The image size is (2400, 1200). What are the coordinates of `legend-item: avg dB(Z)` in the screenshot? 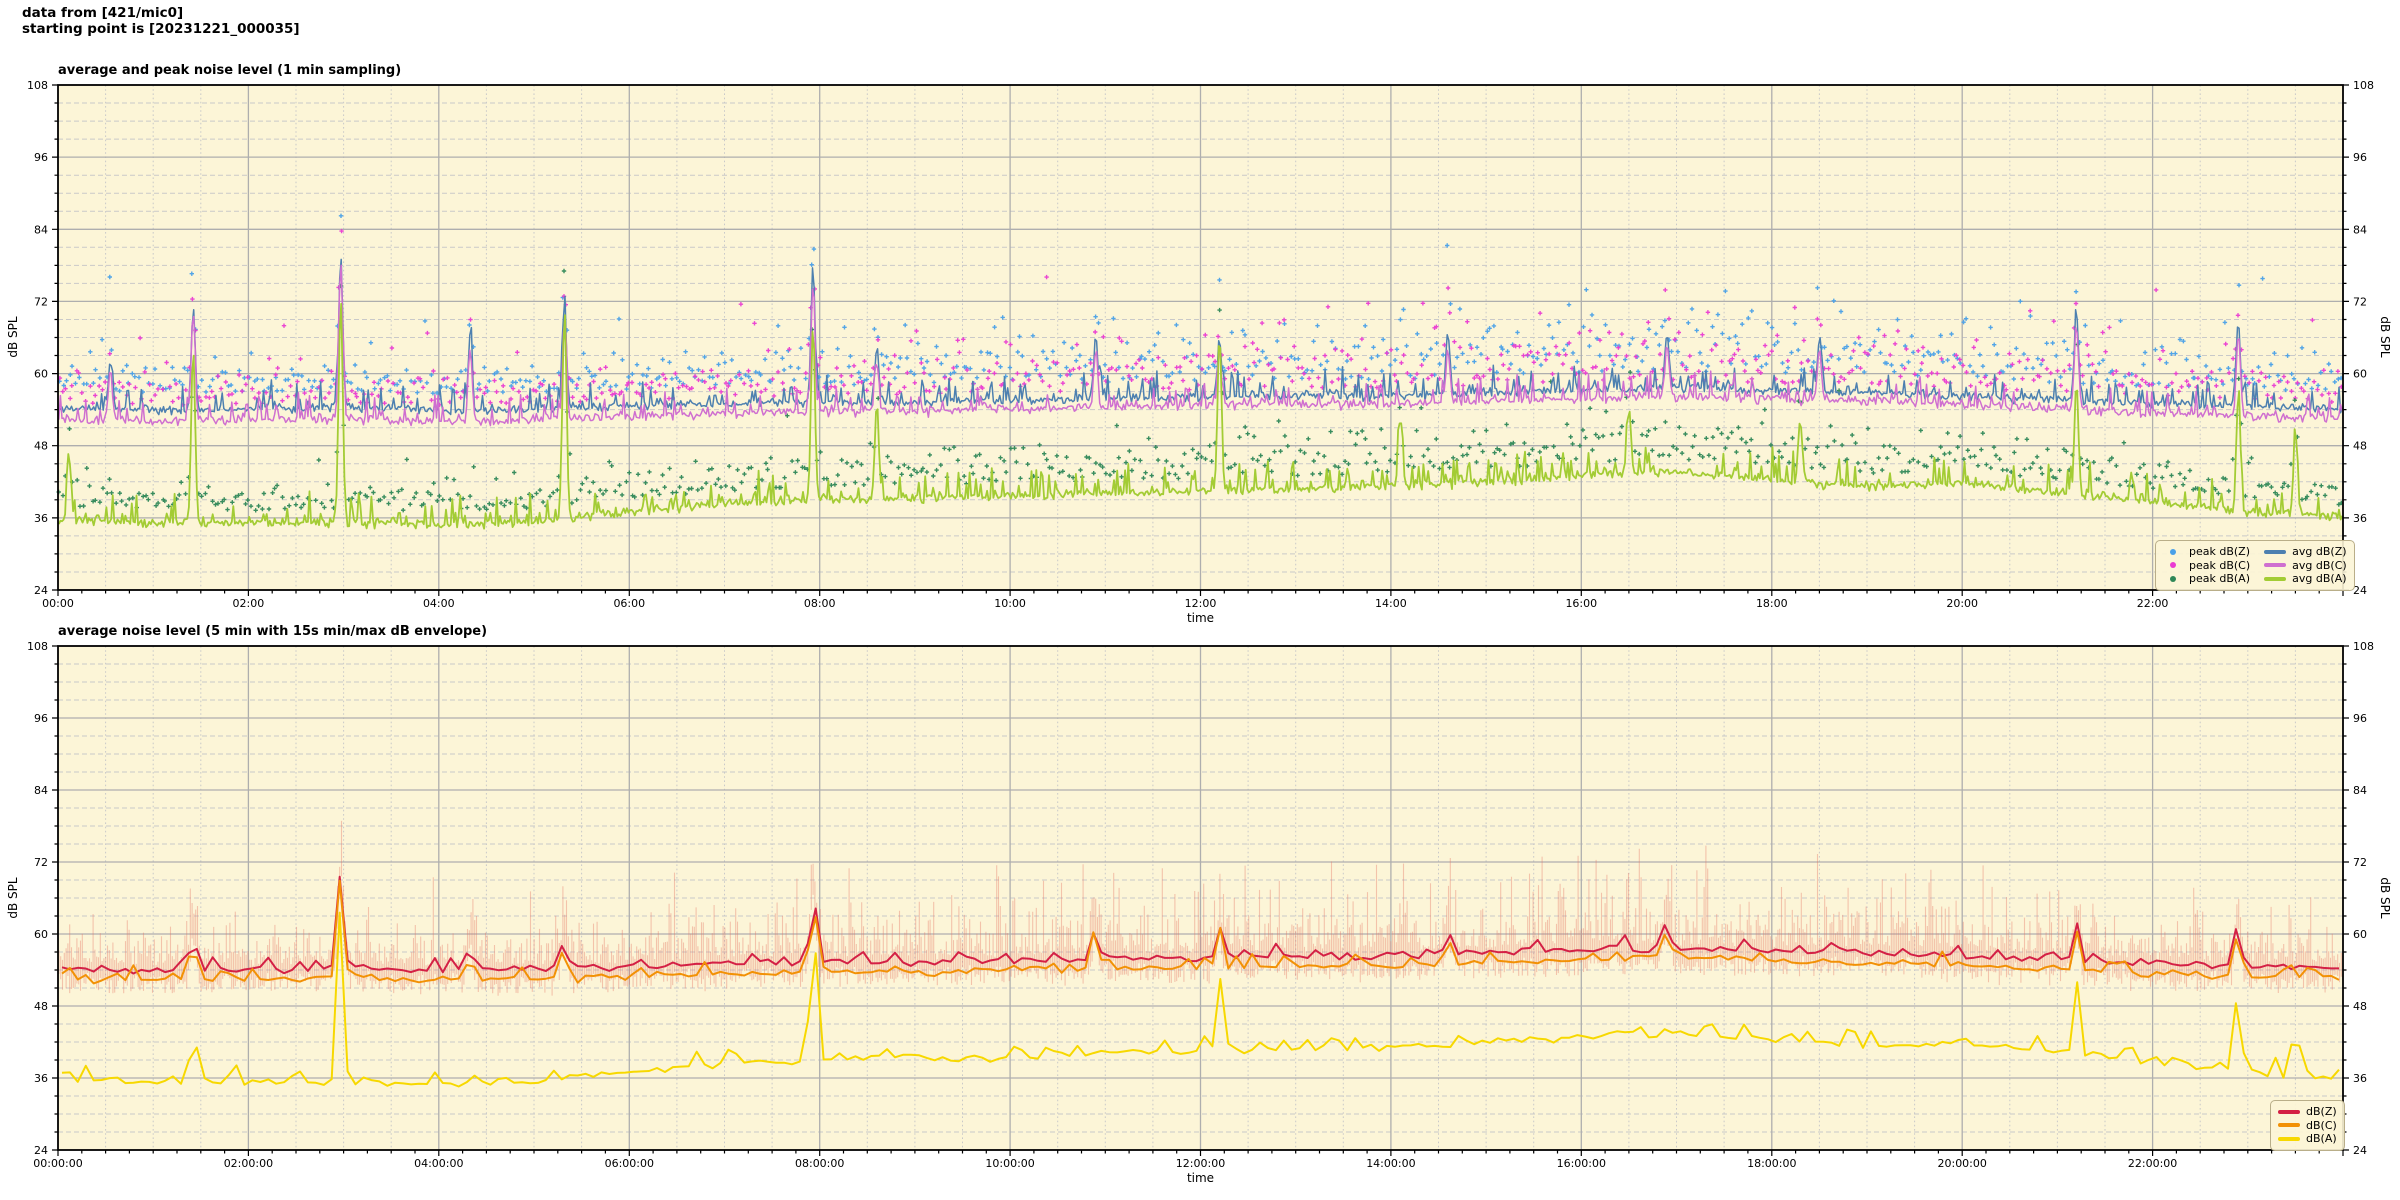 It's located at (2305, 552).